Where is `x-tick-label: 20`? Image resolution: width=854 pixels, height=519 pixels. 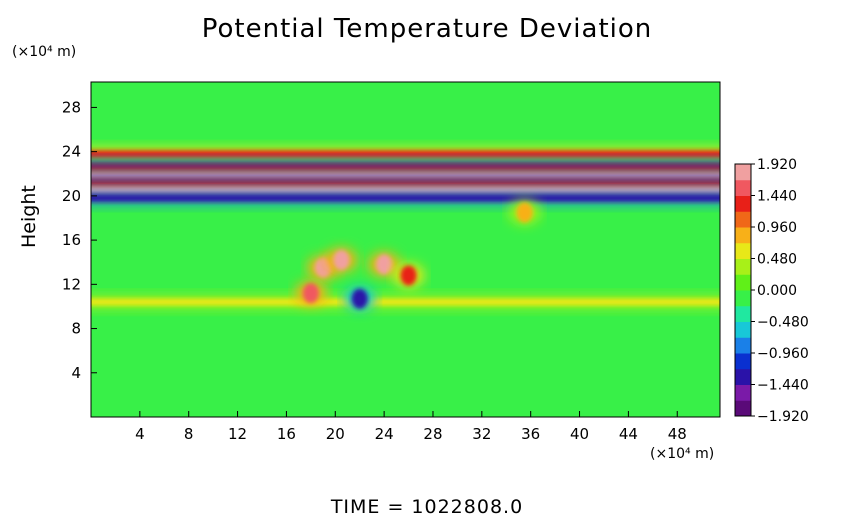
x-tick-label: 20 is located at coordinates (335, 434).